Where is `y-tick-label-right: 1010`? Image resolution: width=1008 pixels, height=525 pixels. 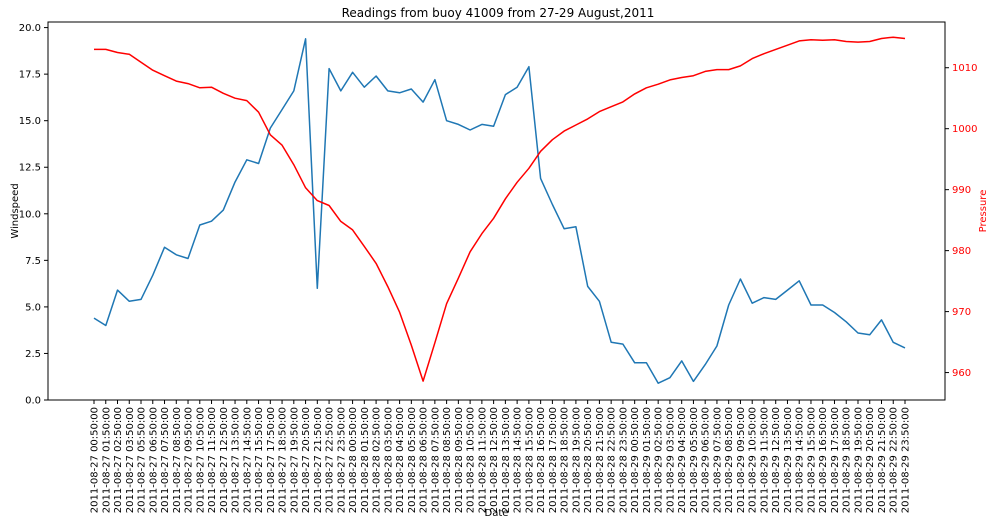
y-tick-label-right: 1010 is located at coordinates (964, 68).